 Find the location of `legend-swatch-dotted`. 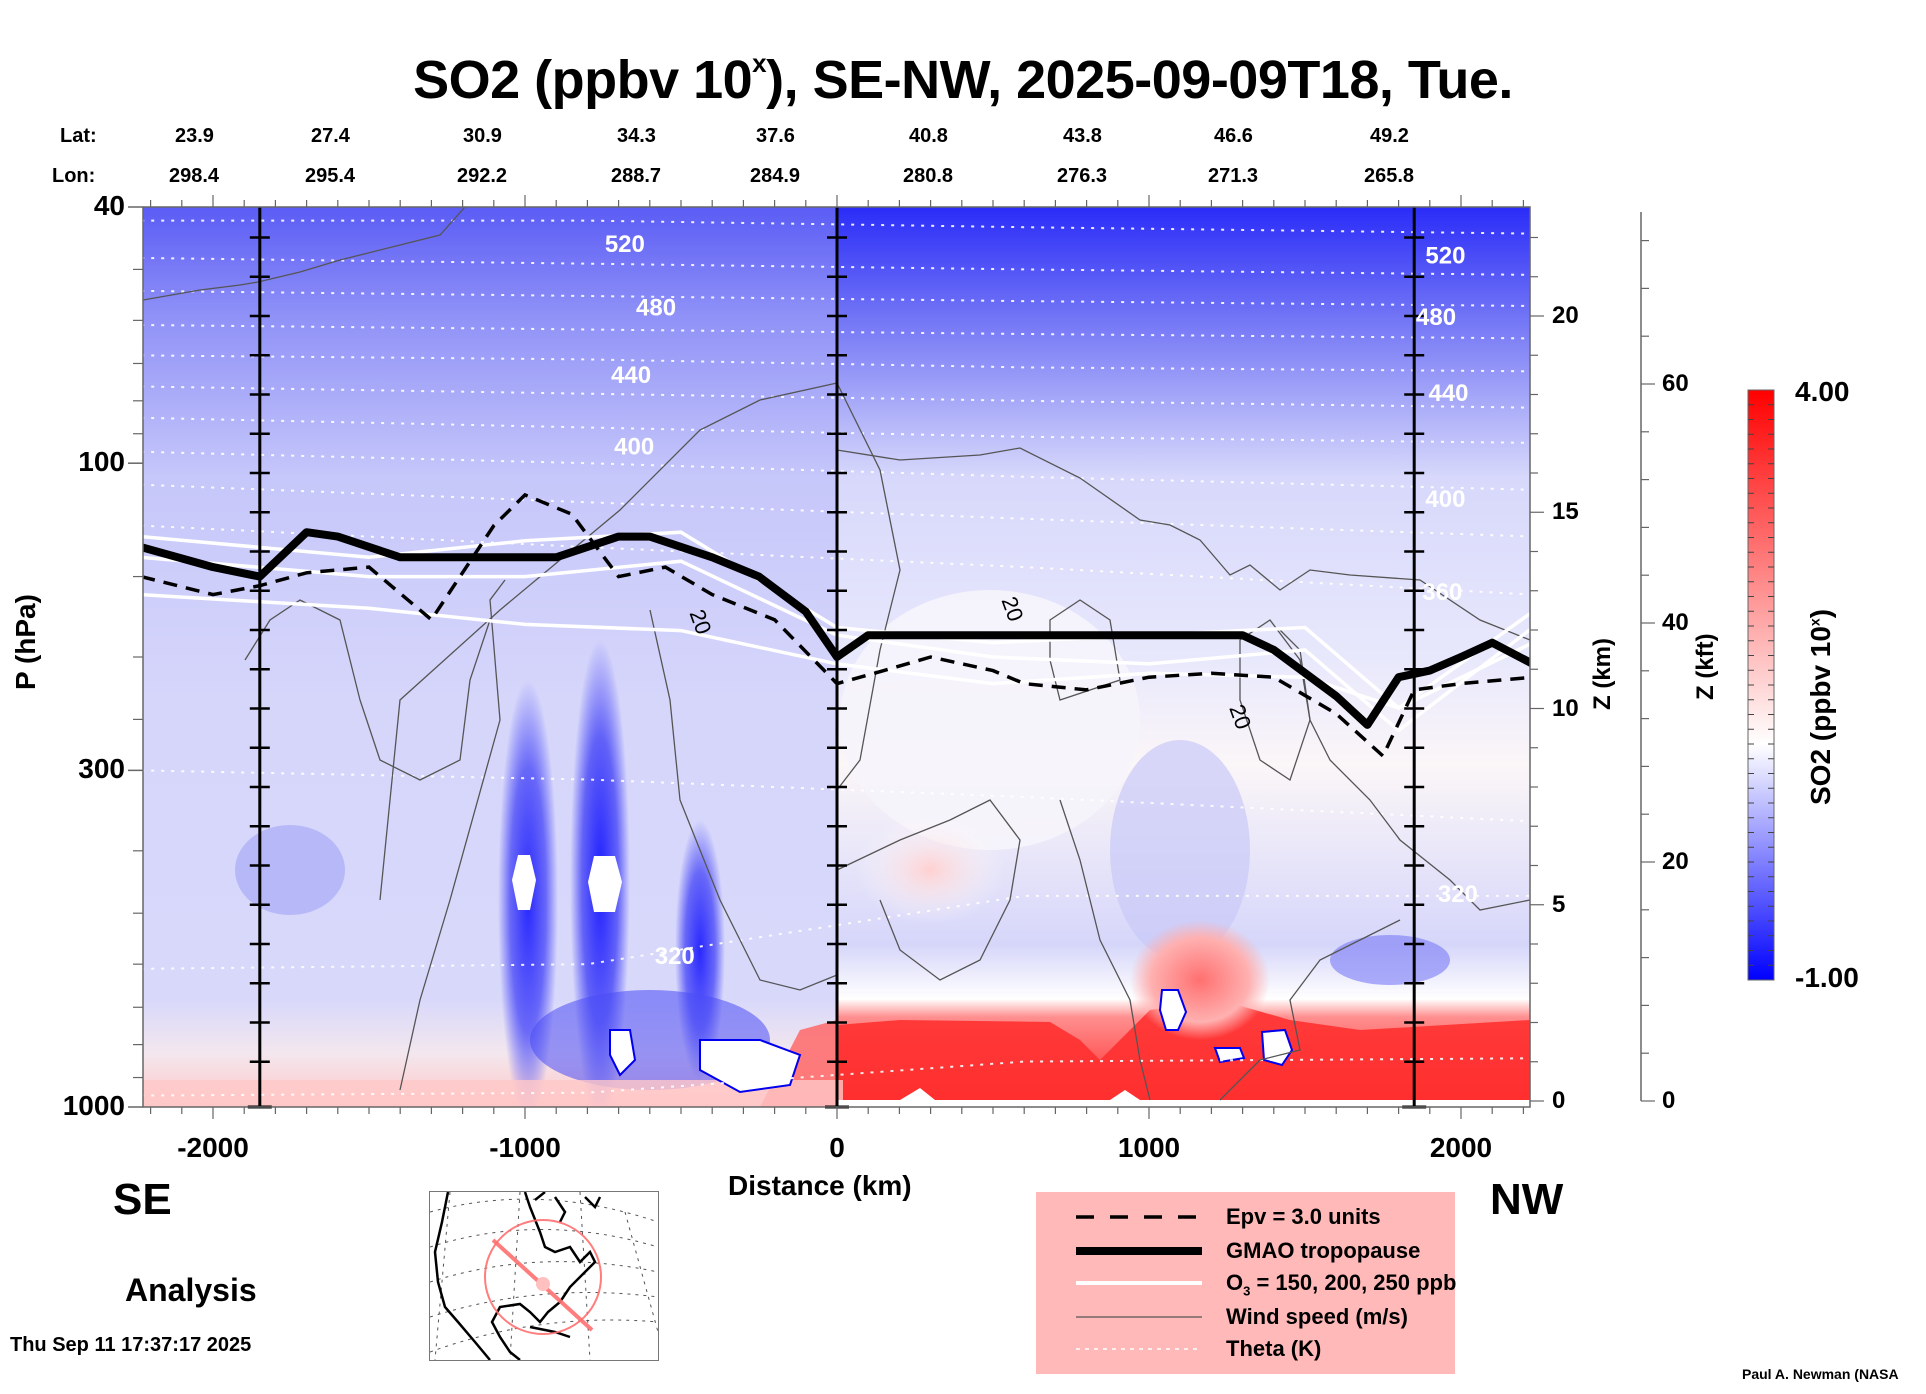

legend-swatch-dotted is located at coordinates (1139, 1349).